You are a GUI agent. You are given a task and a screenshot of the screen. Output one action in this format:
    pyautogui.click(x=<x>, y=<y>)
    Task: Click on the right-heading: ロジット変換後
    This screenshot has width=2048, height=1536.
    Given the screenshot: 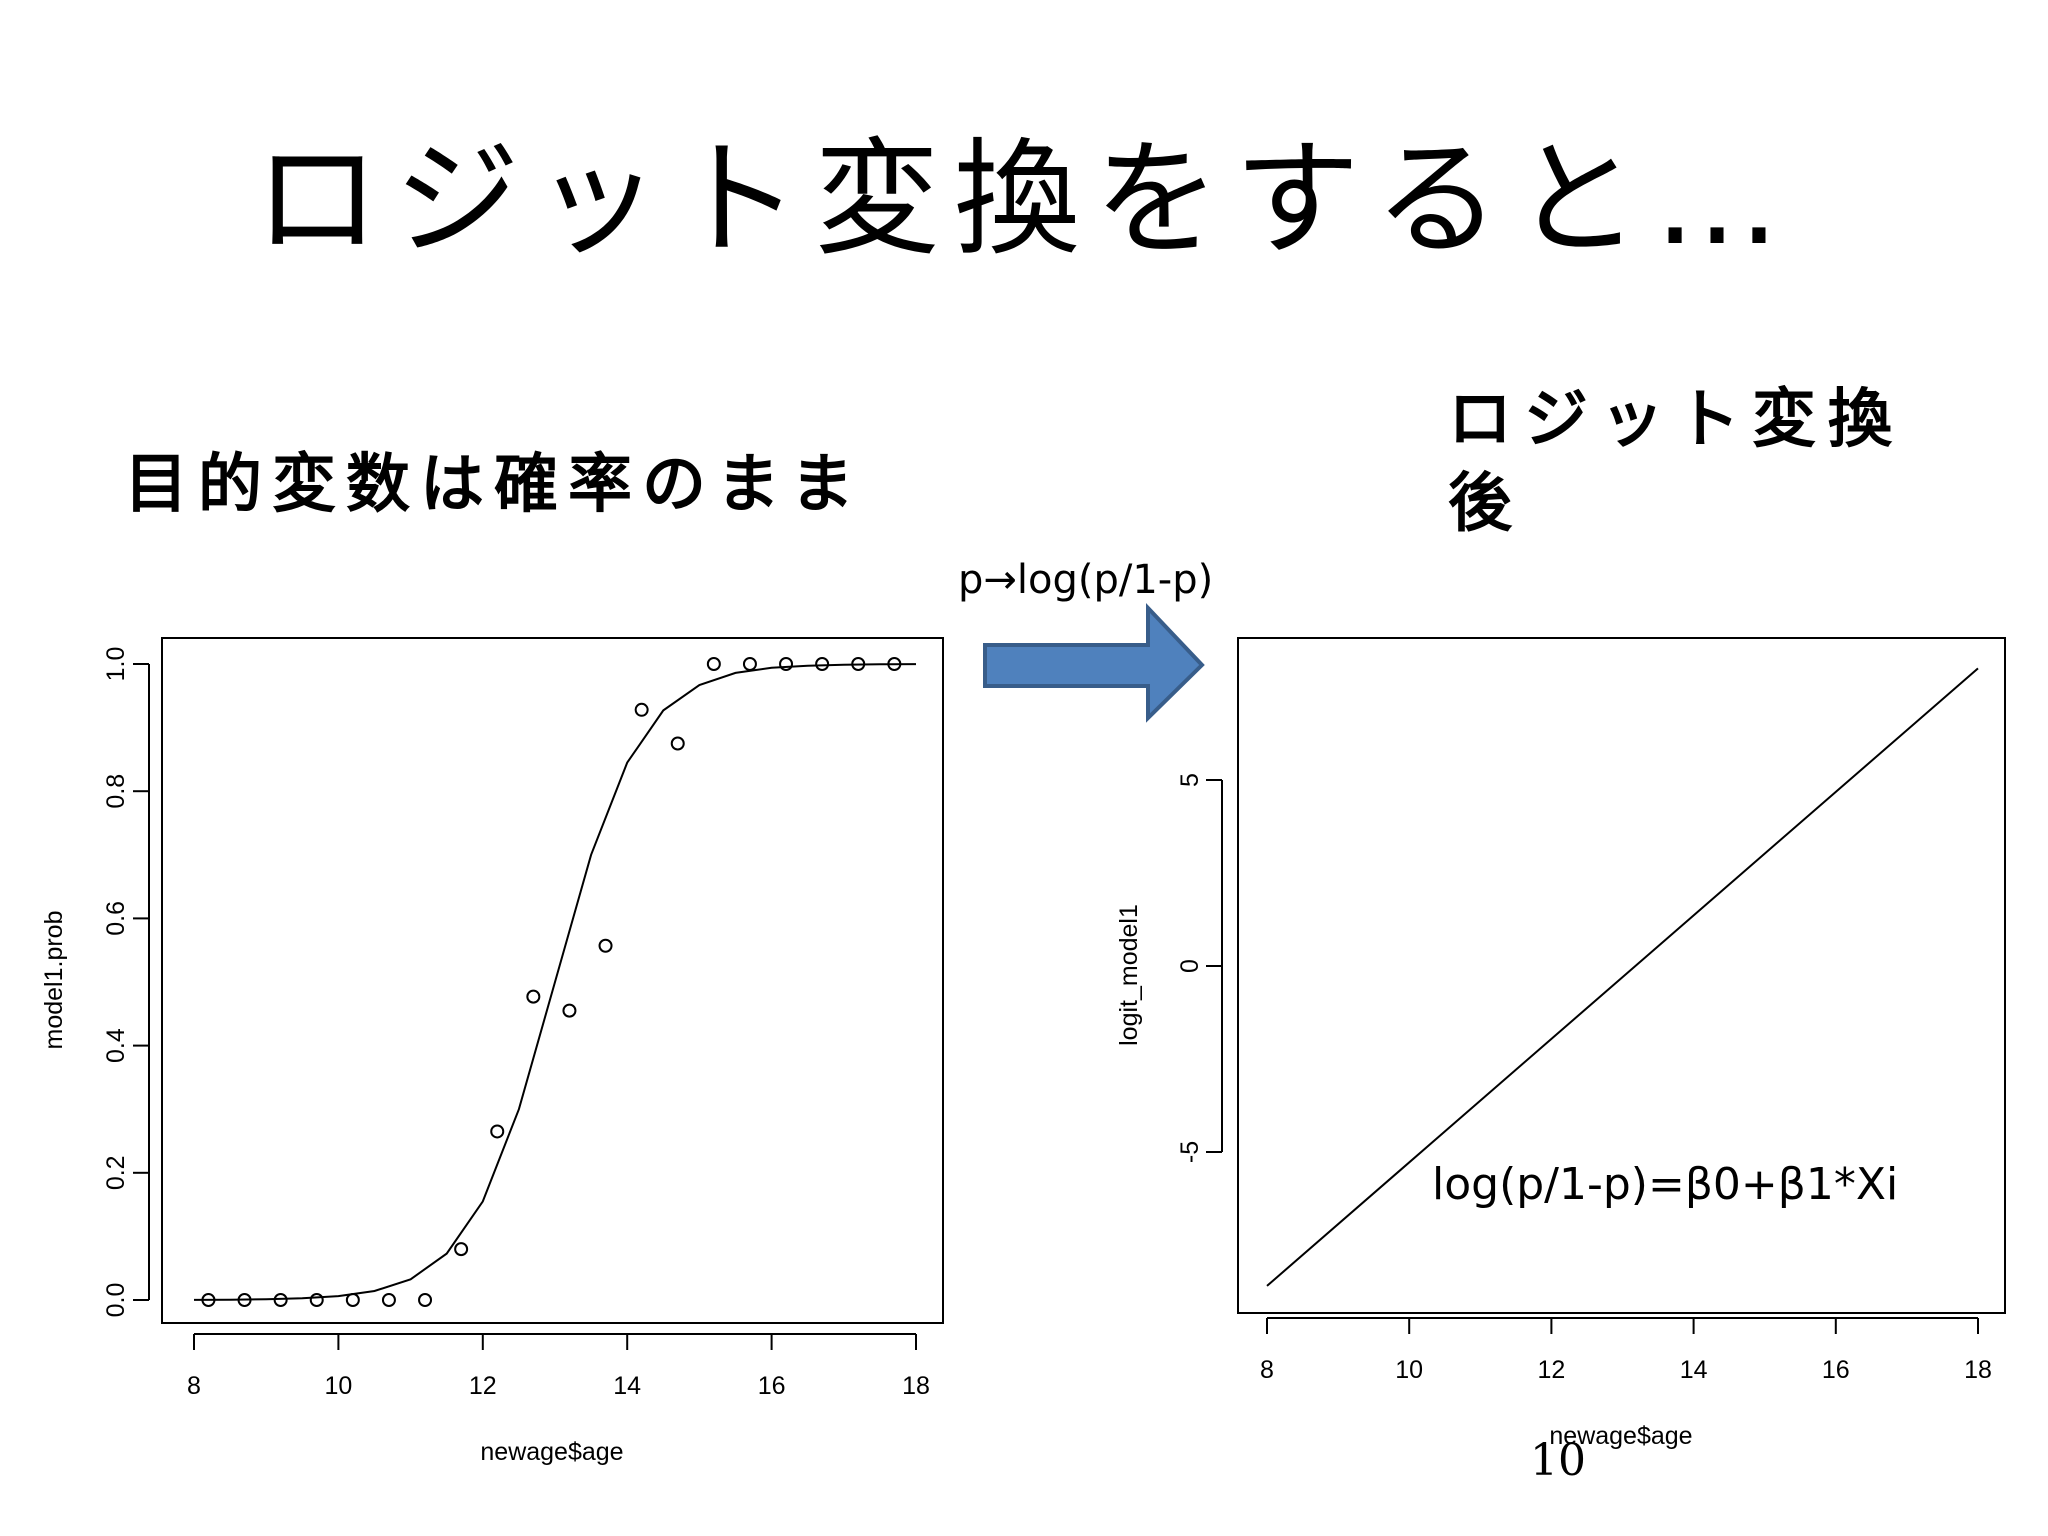 What is the action you would take?
    pyautogui.click(x=1676, y=462)
    